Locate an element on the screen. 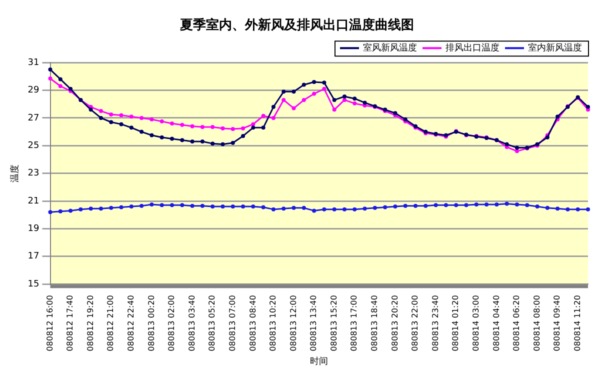 The height and width of the screenshot is (373, 614). x-tick-label: 080814 01:20 is located at coordinates (455, 323).